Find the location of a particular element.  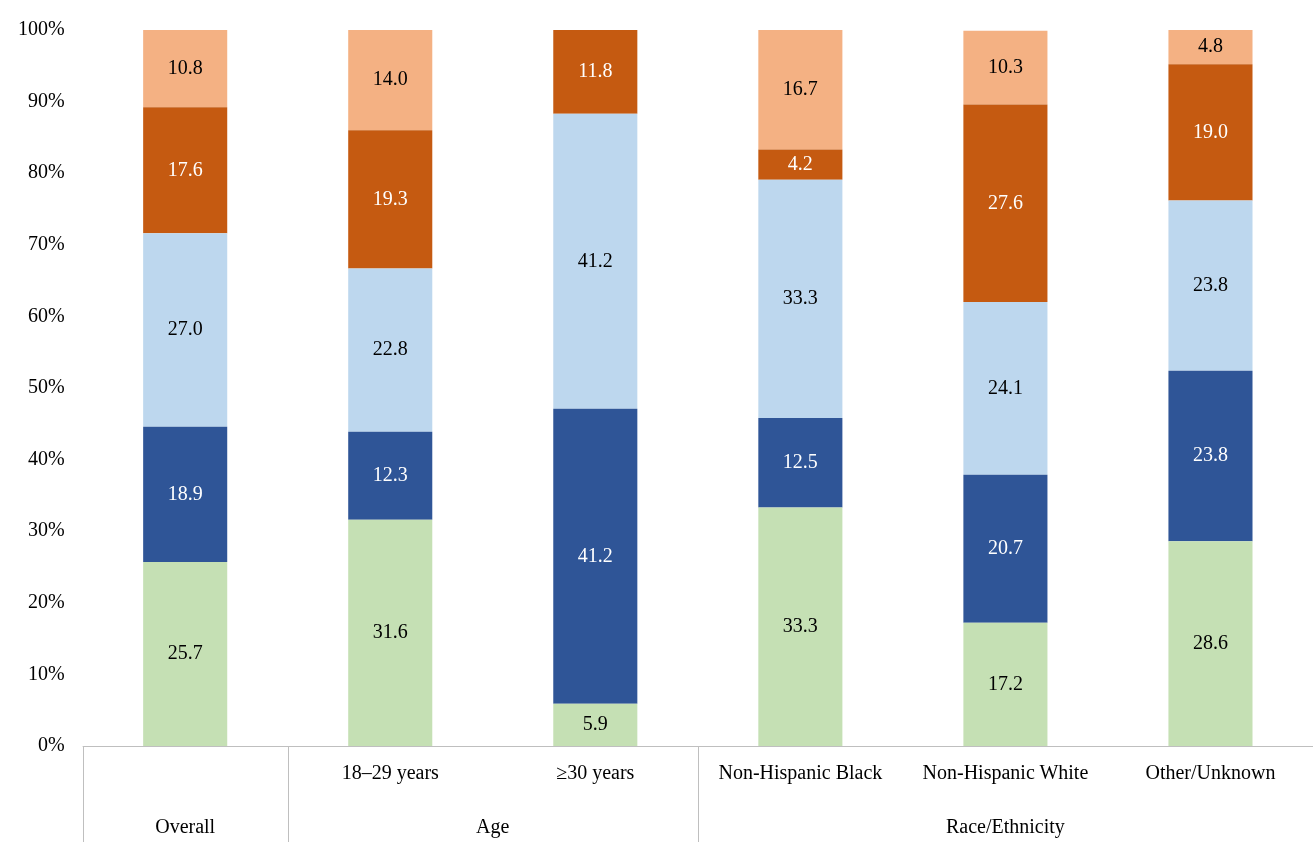

data-label: 24.1 is located at coordinates (1005, 386).